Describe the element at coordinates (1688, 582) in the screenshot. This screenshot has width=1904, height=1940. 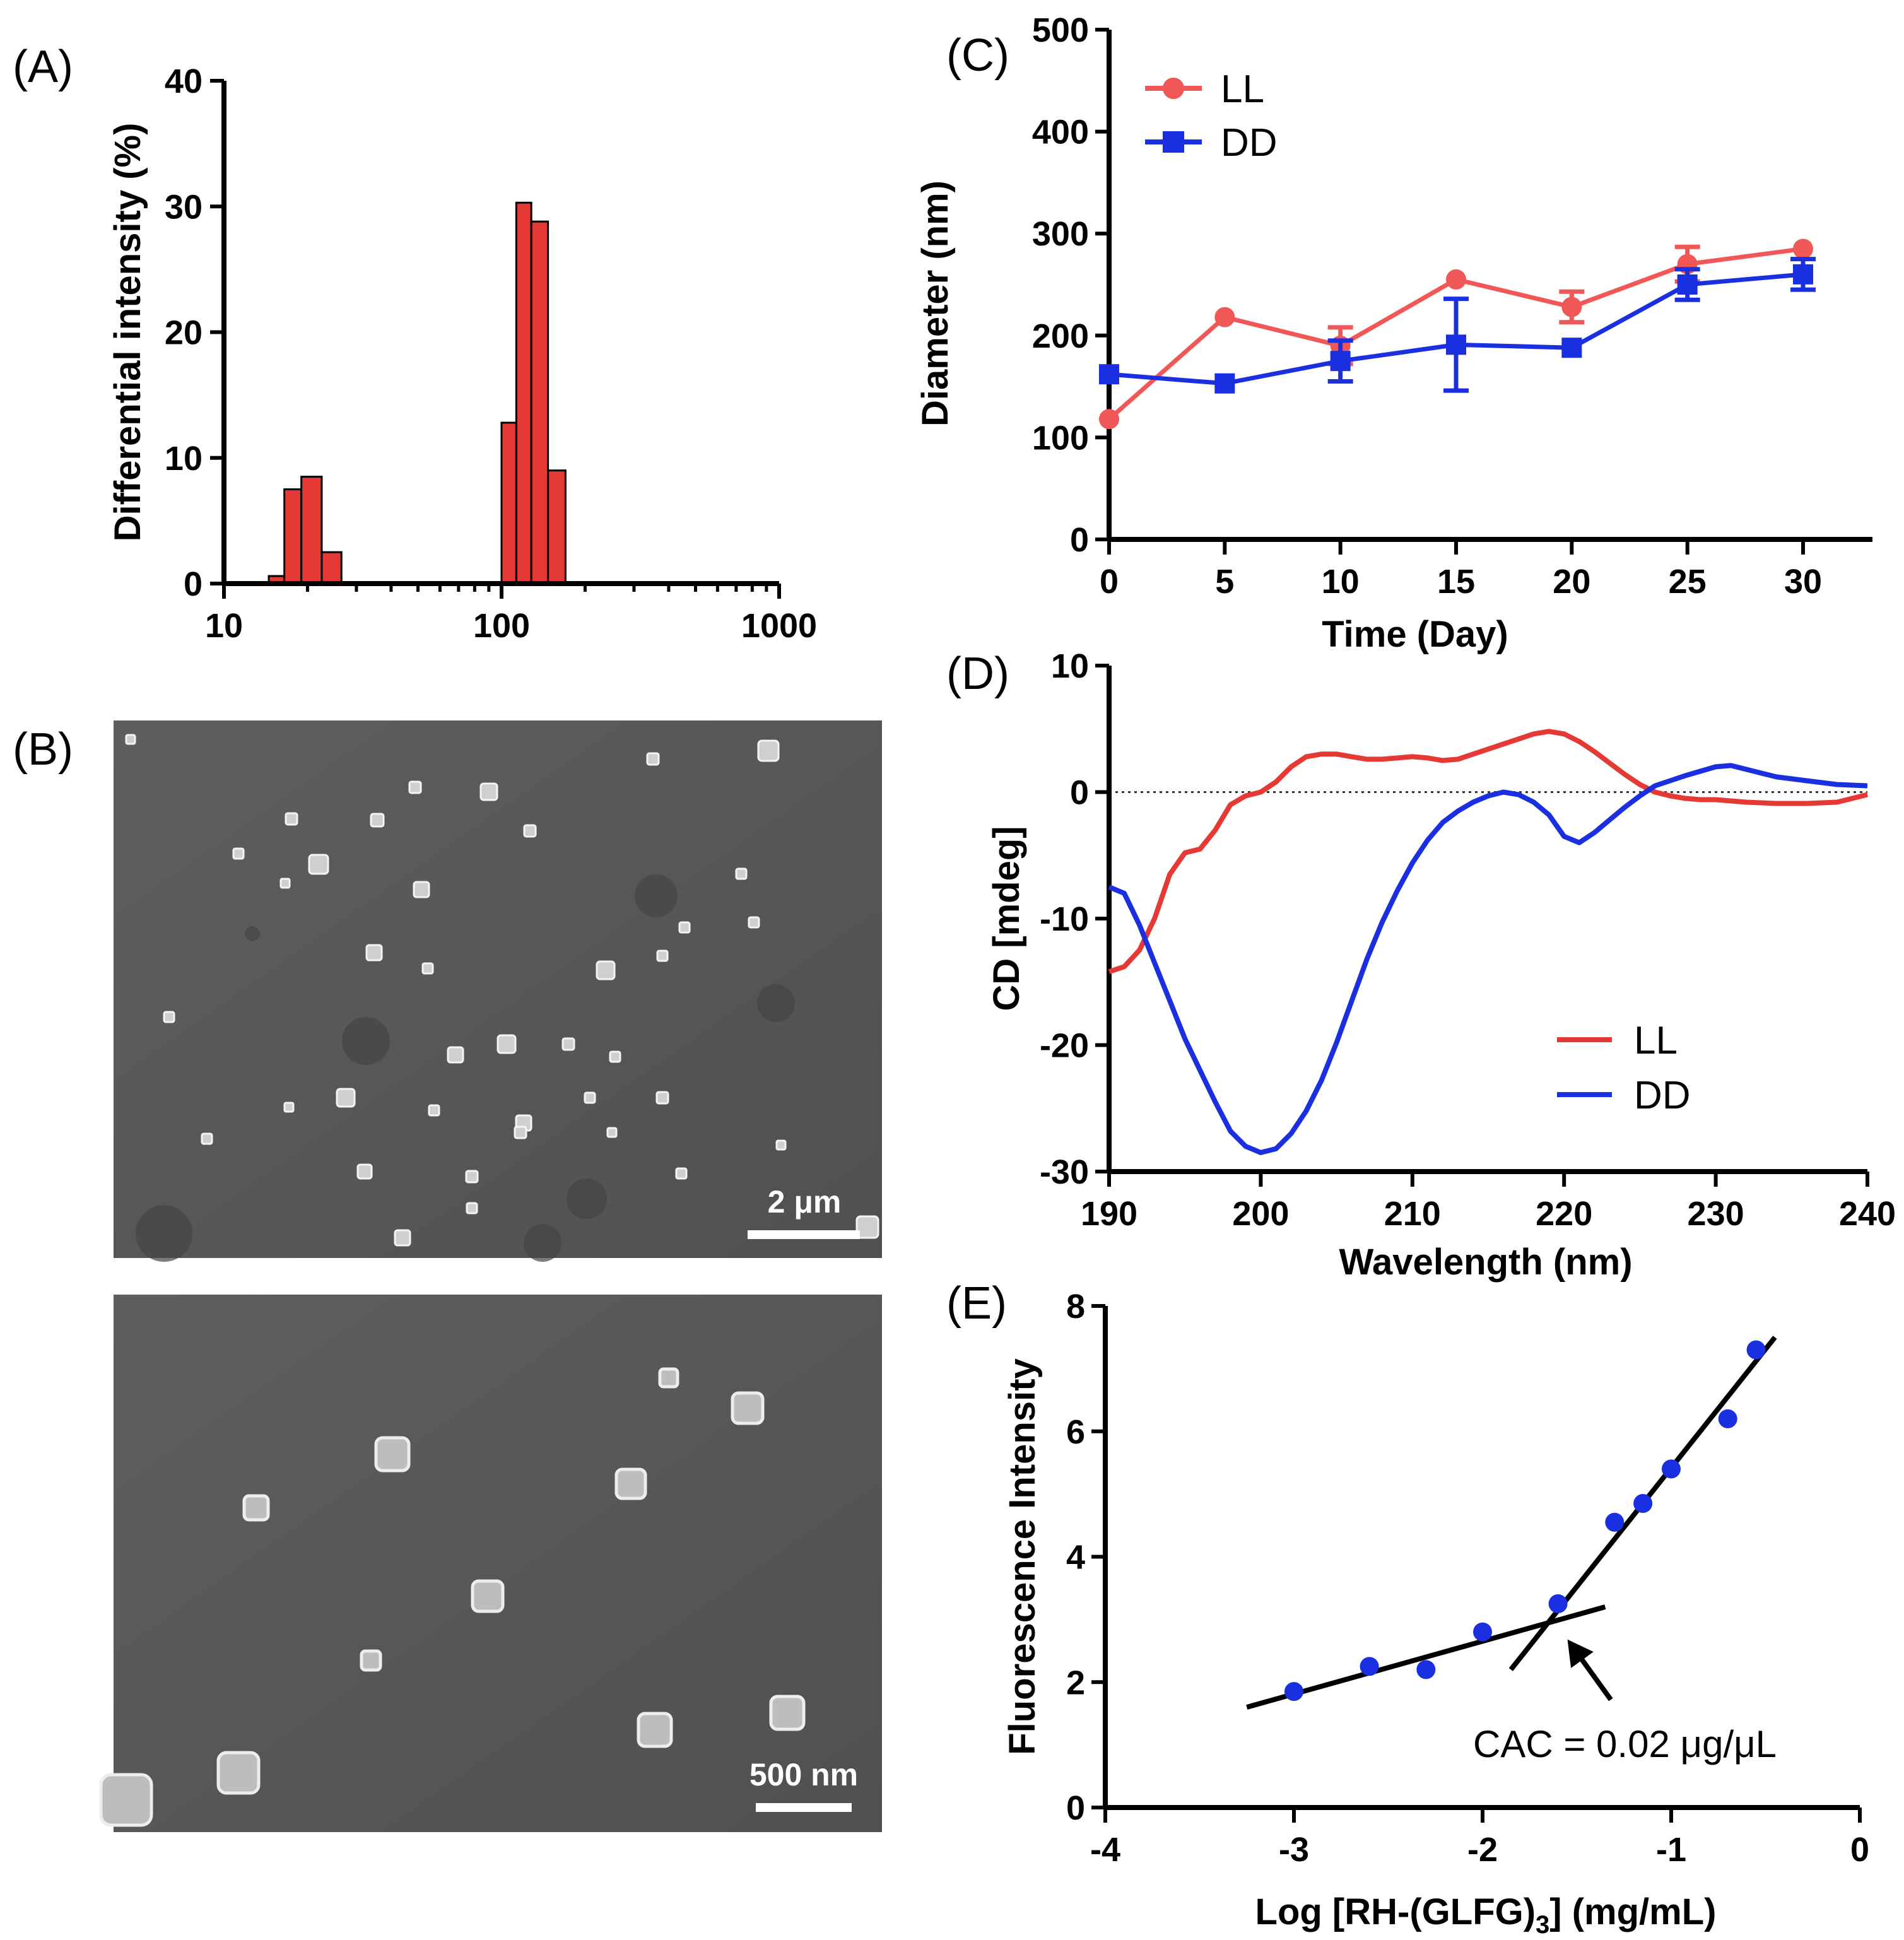
I see `c-xtick-label-25: 25` at that location.